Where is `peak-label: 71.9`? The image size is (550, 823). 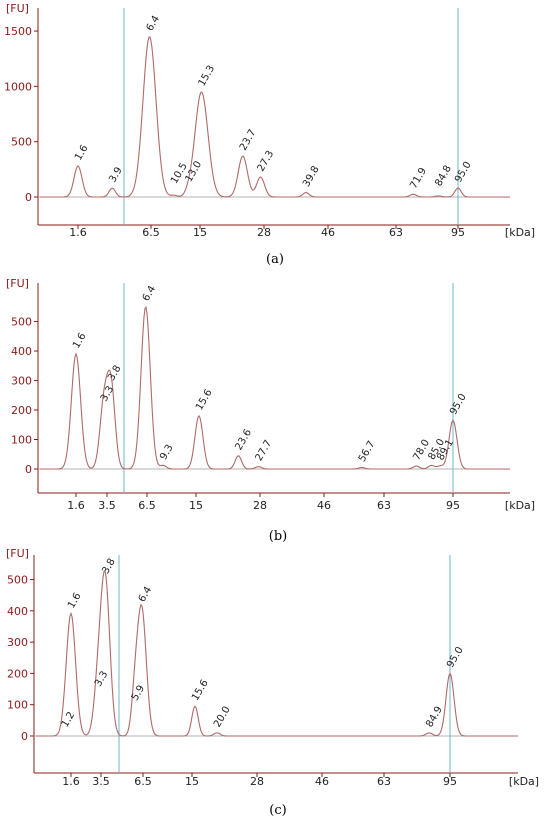
peak-label: 71.9 is located at coordinates (418, 178).